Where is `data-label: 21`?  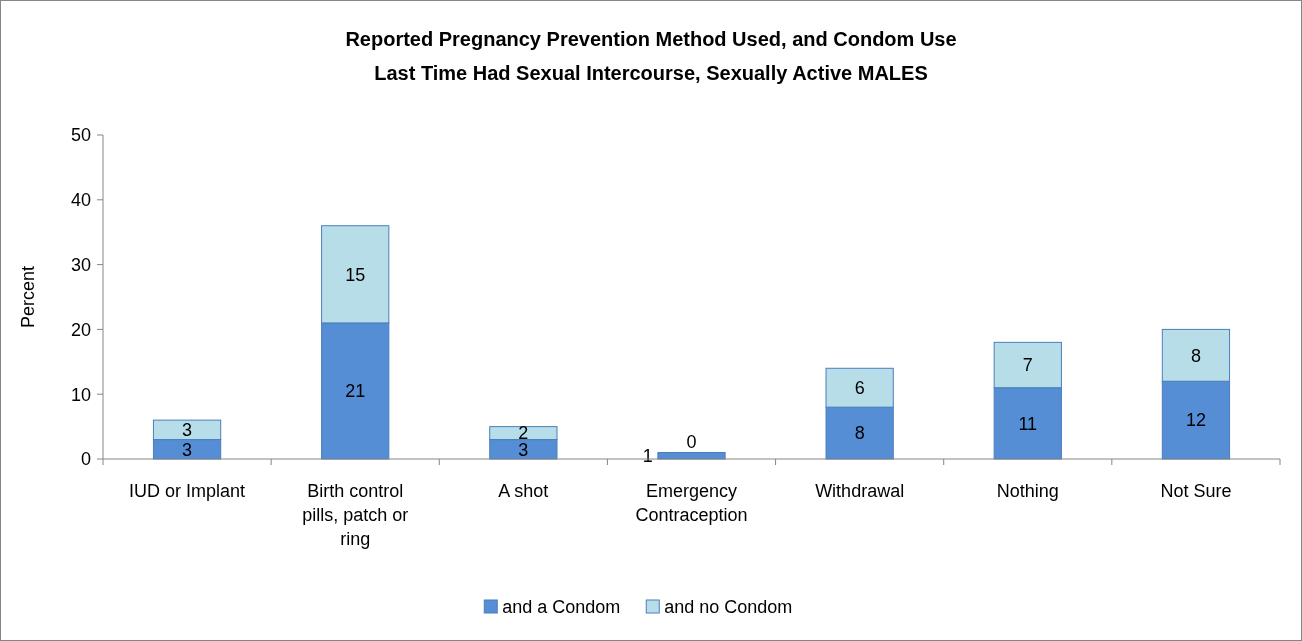 data-label: 21 is located at coordinates (355, 391).